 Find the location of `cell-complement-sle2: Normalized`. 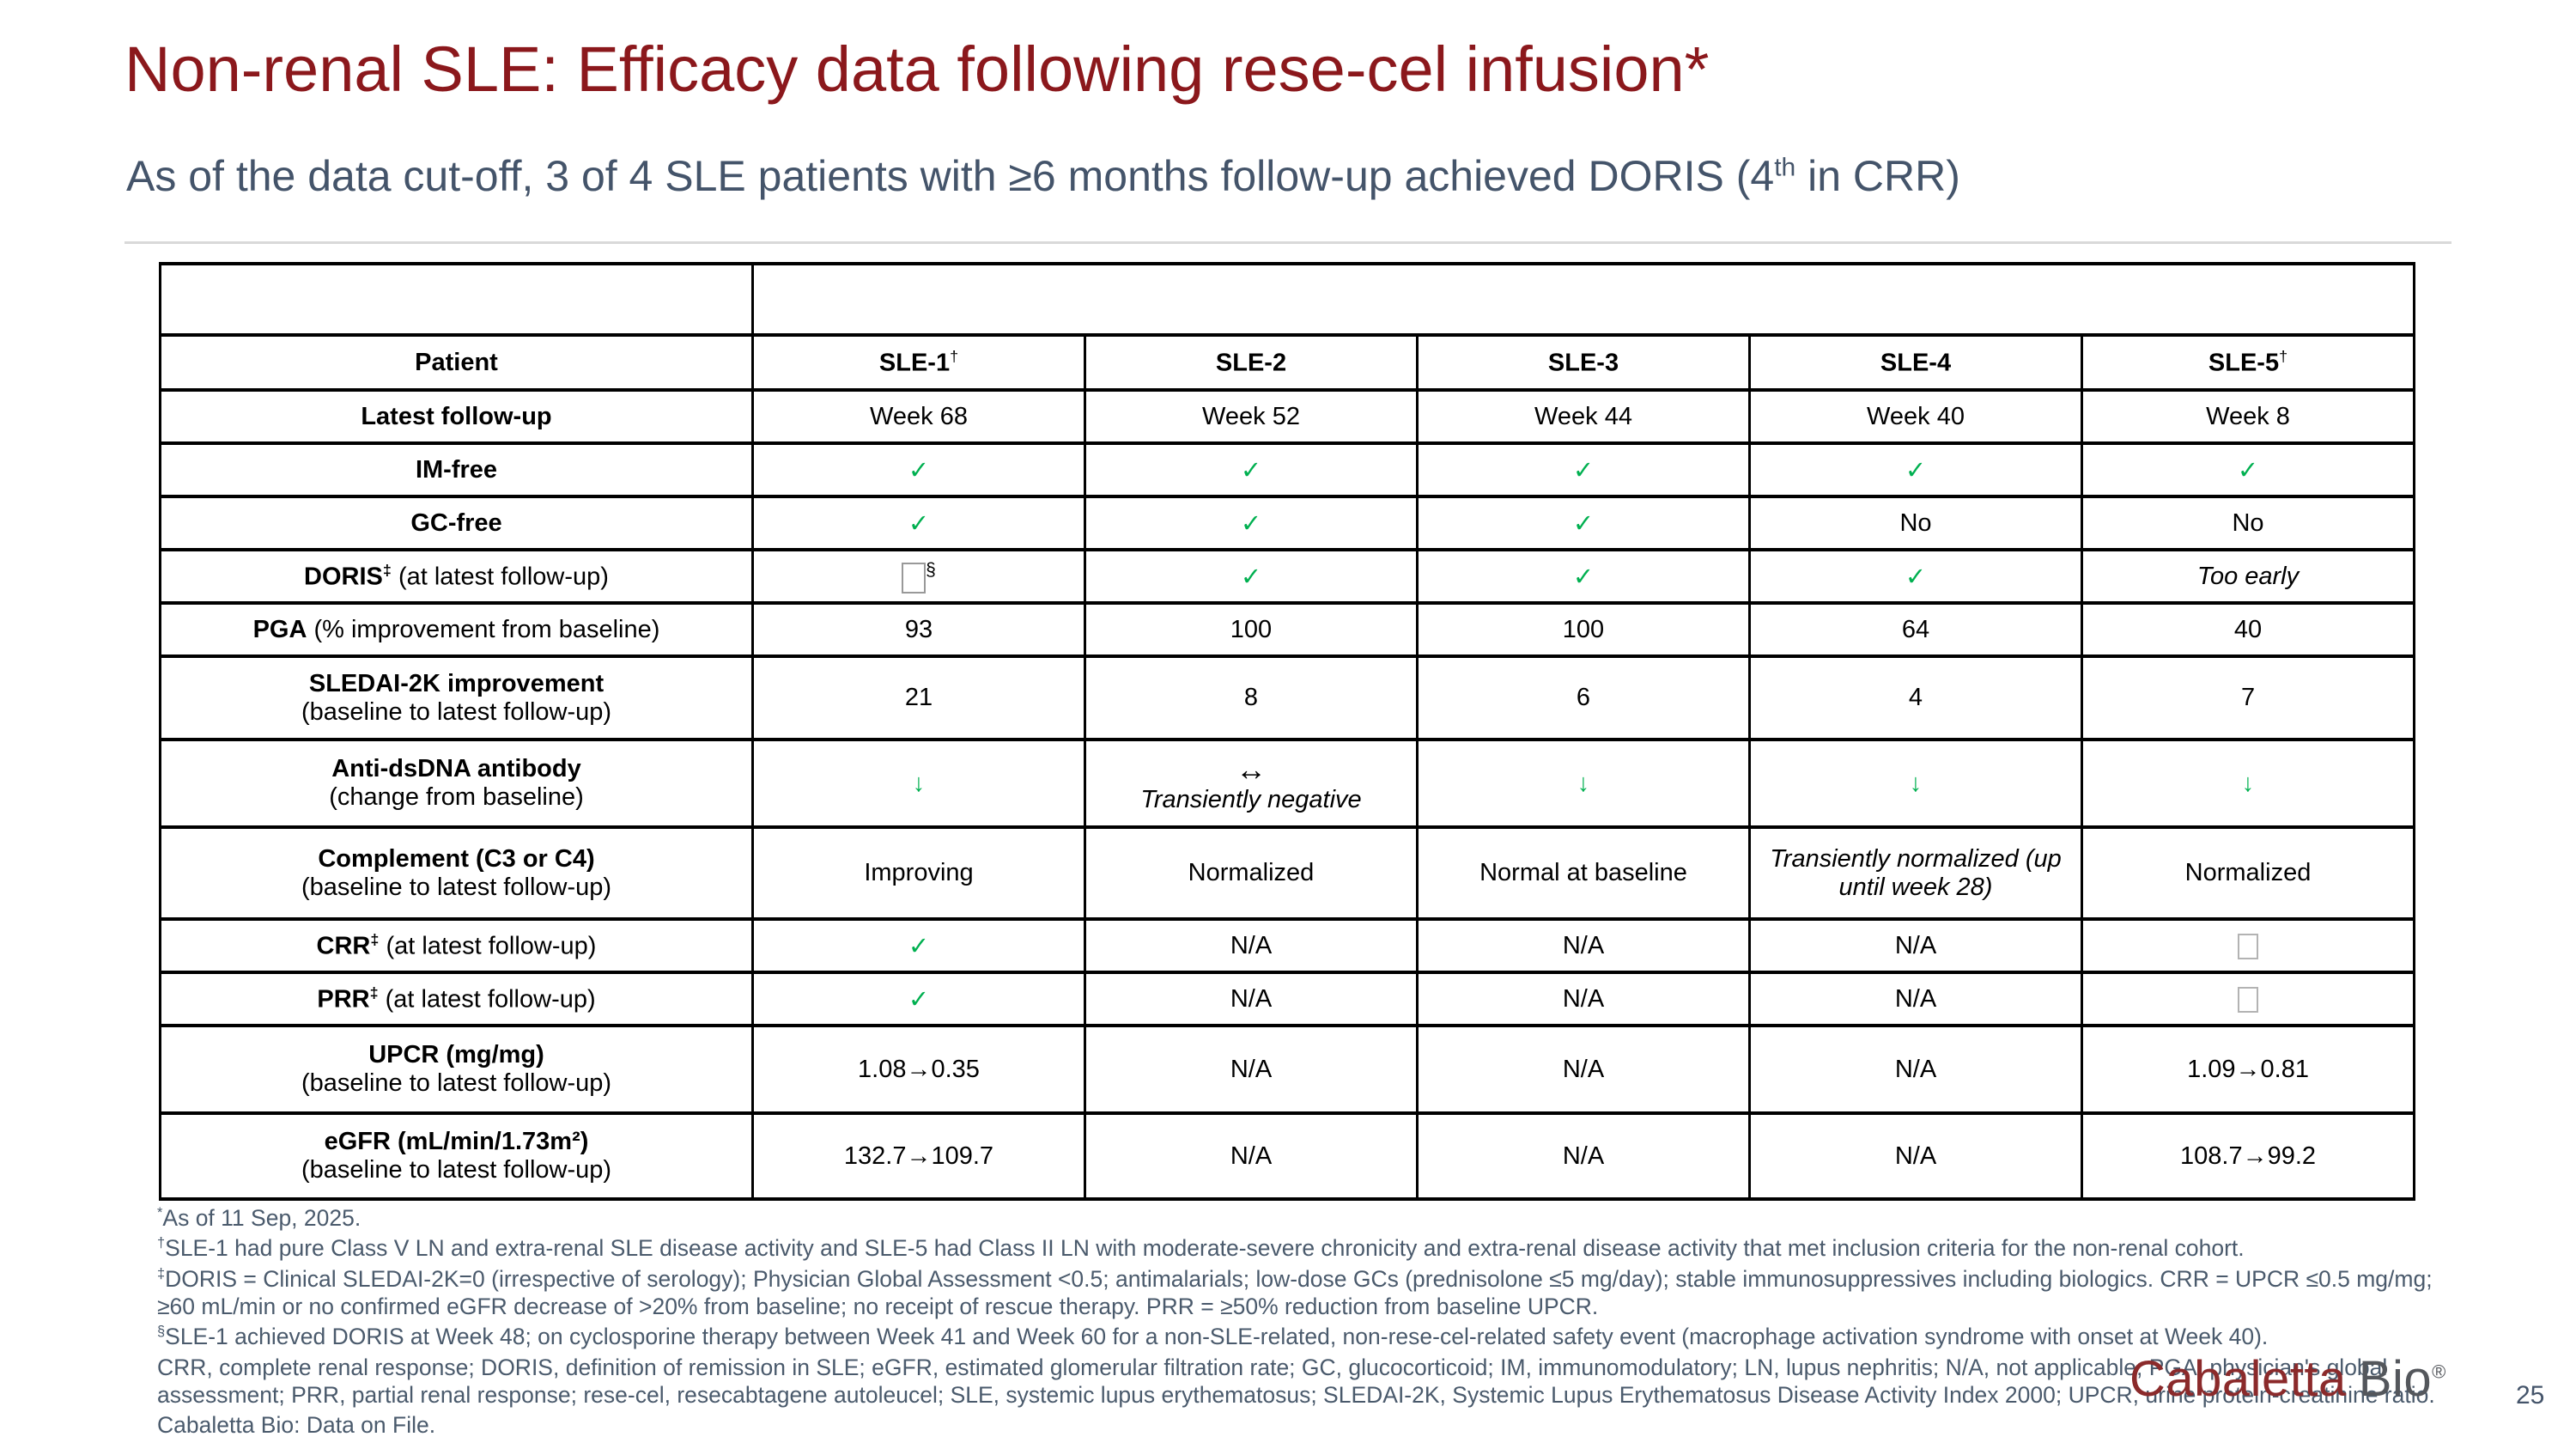

cell-complement-sle2: Normalized is located at coordinates (1251, 873).